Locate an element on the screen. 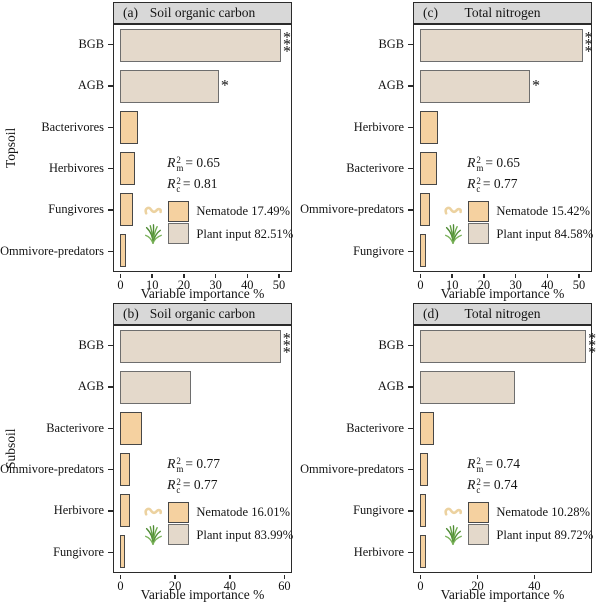  bar-bacterivores is located at coordinates (129, 127).